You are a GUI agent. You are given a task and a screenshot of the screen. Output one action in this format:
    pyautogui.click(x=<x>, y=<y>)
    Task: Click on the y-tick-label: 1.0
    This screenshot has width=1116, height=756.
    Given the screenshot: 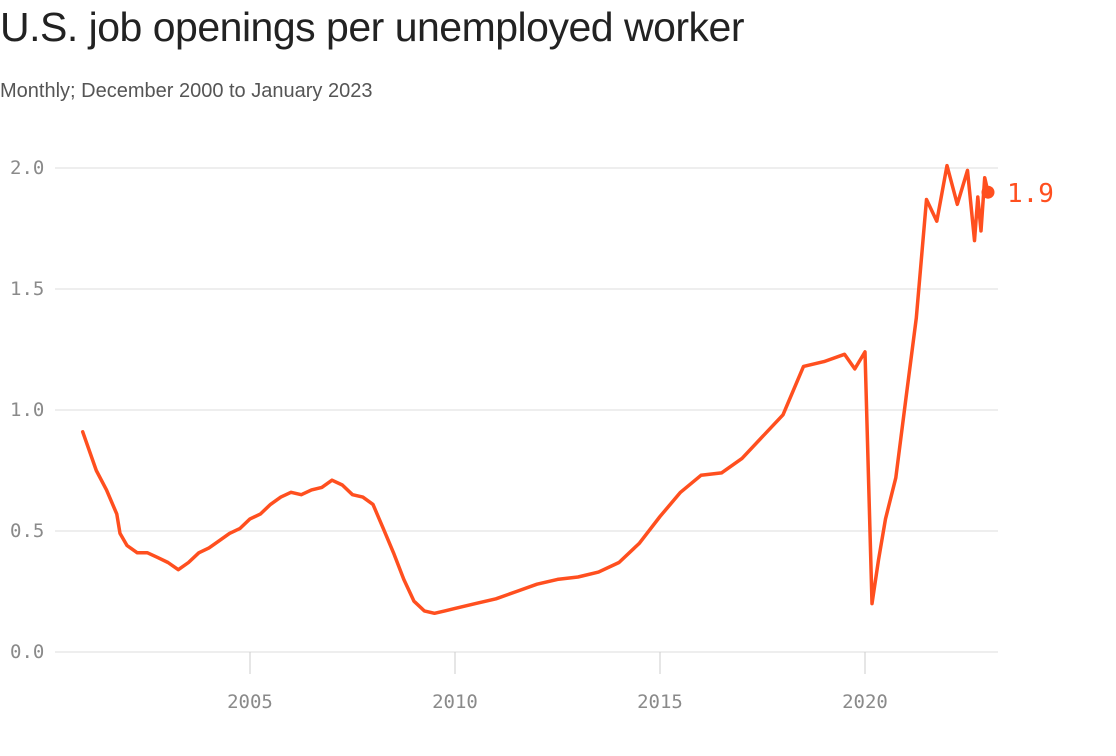 What is the action you would take?
    pyautogui.click(x=27, y=410)
    